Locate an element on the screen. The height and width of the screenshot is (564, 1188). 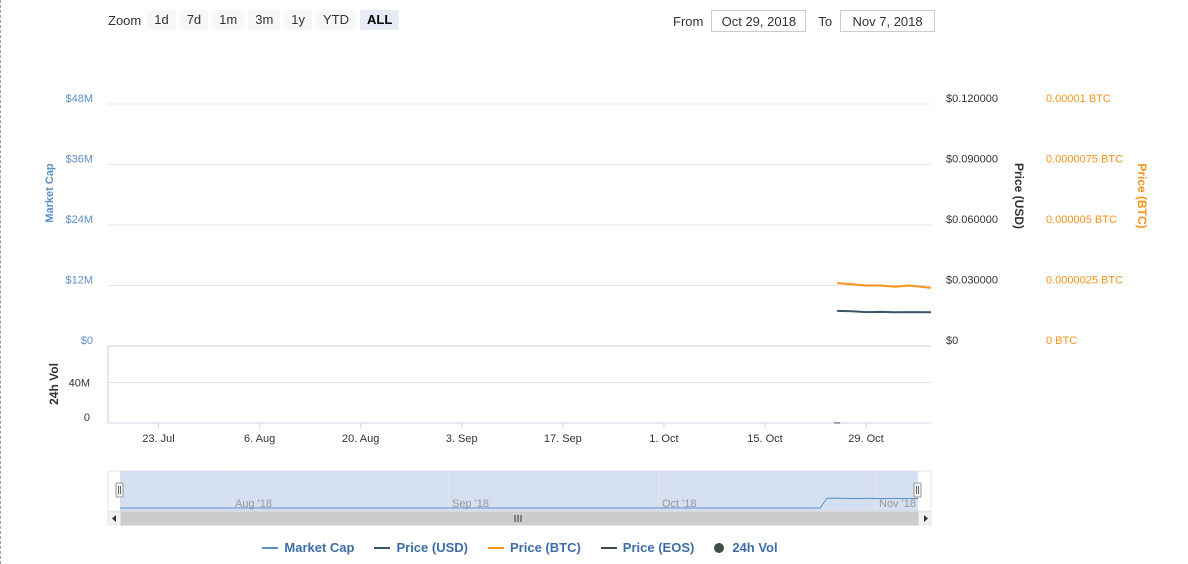
from-date-input is located at coordinates (759, 21).